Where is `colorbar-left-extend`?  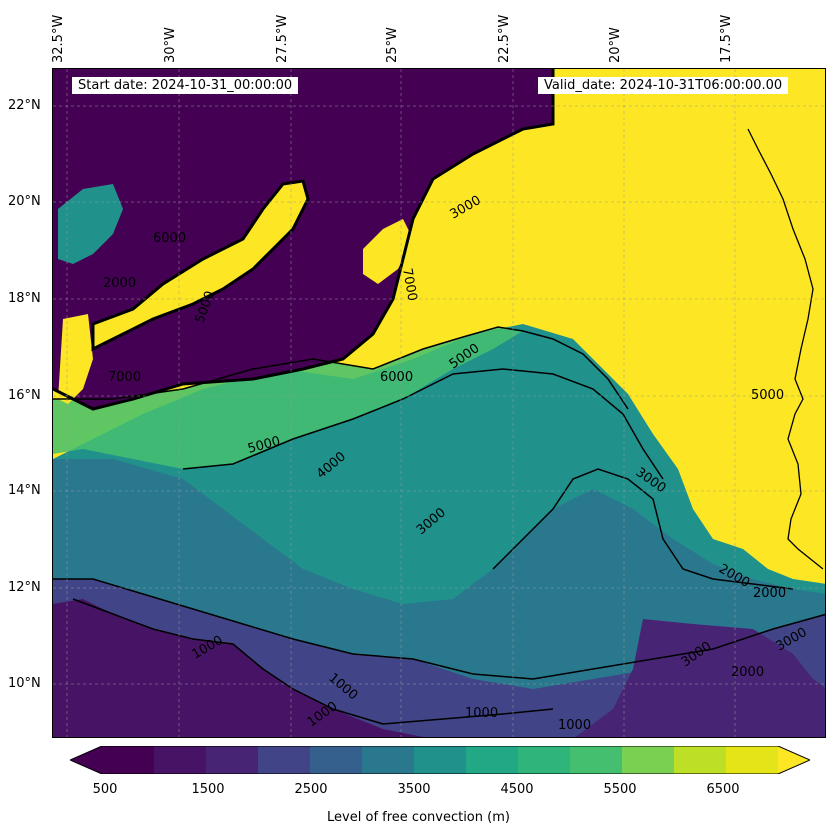
colorbar-left-extend is located at coordinates (86, 760).